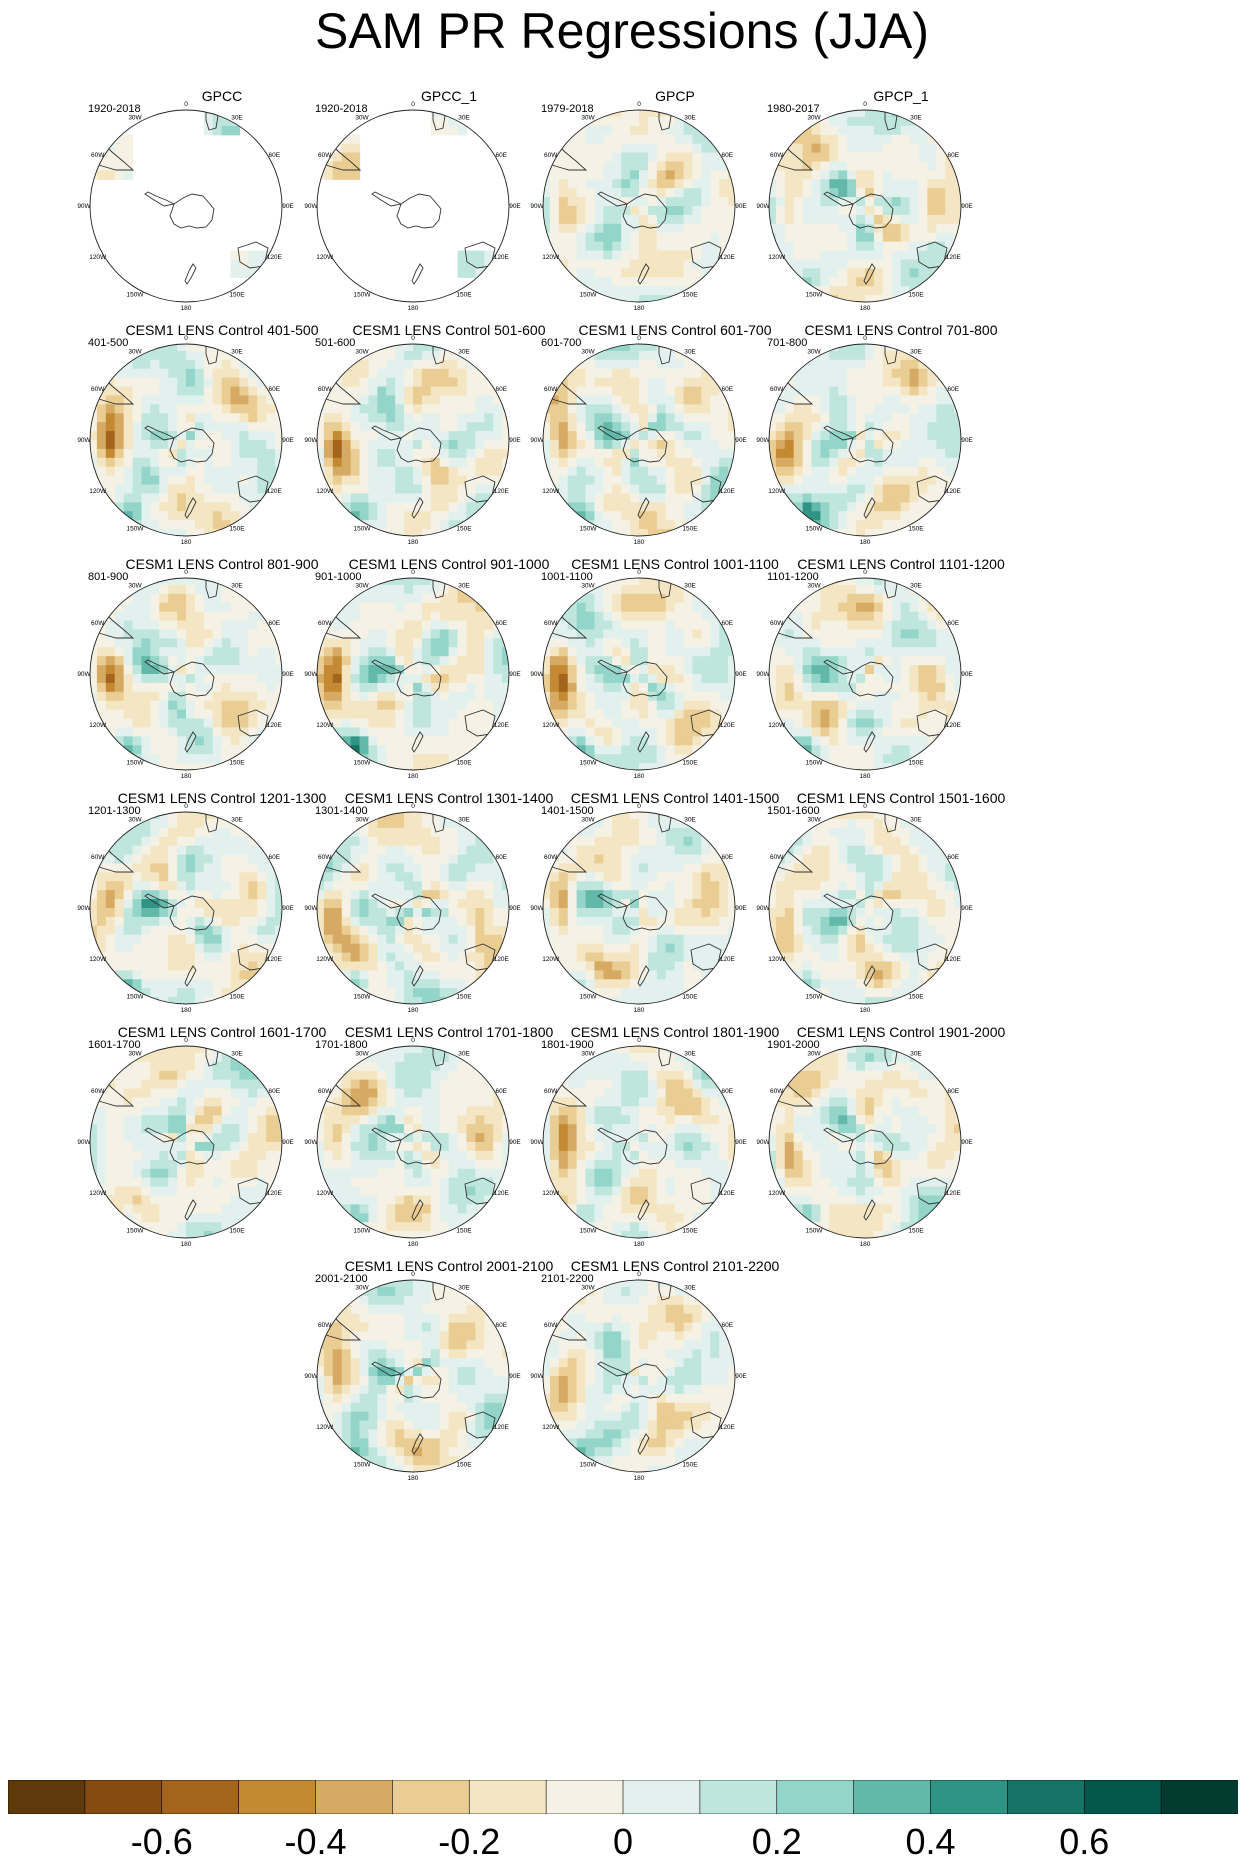 The image size is (1244, 1862). Describe the element at coordinates (1084, 1842) in the screenshot. I see `colorbar-tick-label: 0.6` at that location.